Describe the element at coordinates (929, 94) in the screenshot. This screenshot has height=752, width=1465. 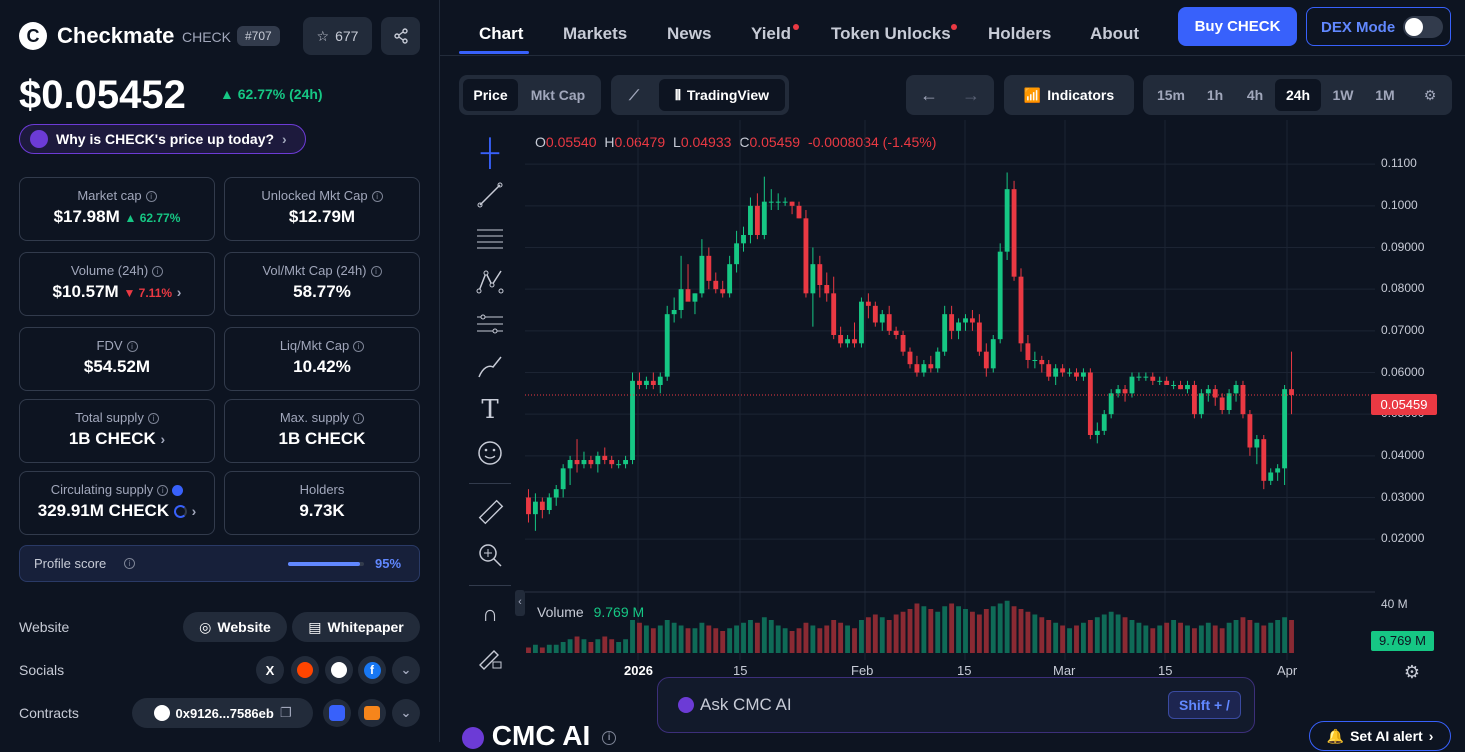
I see `arrow-left-icon: ←` at that location.